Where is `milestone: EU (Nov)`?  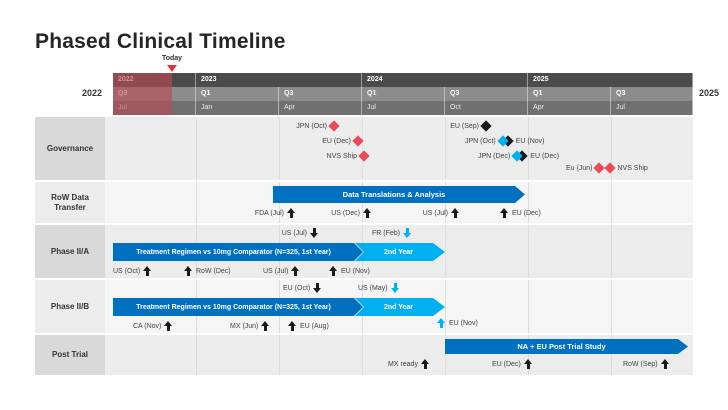 milestone: EU (Nov) is located at coordinates (457, 323).